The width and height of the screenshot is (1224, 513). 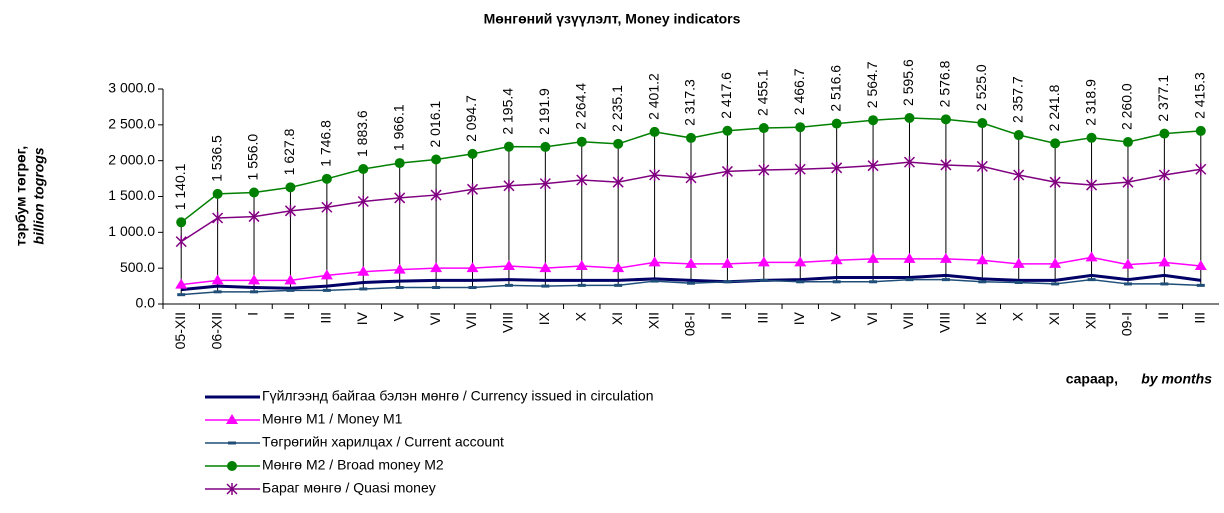 I want to click on x-tick-label: VI, so click(x=872, y=318).